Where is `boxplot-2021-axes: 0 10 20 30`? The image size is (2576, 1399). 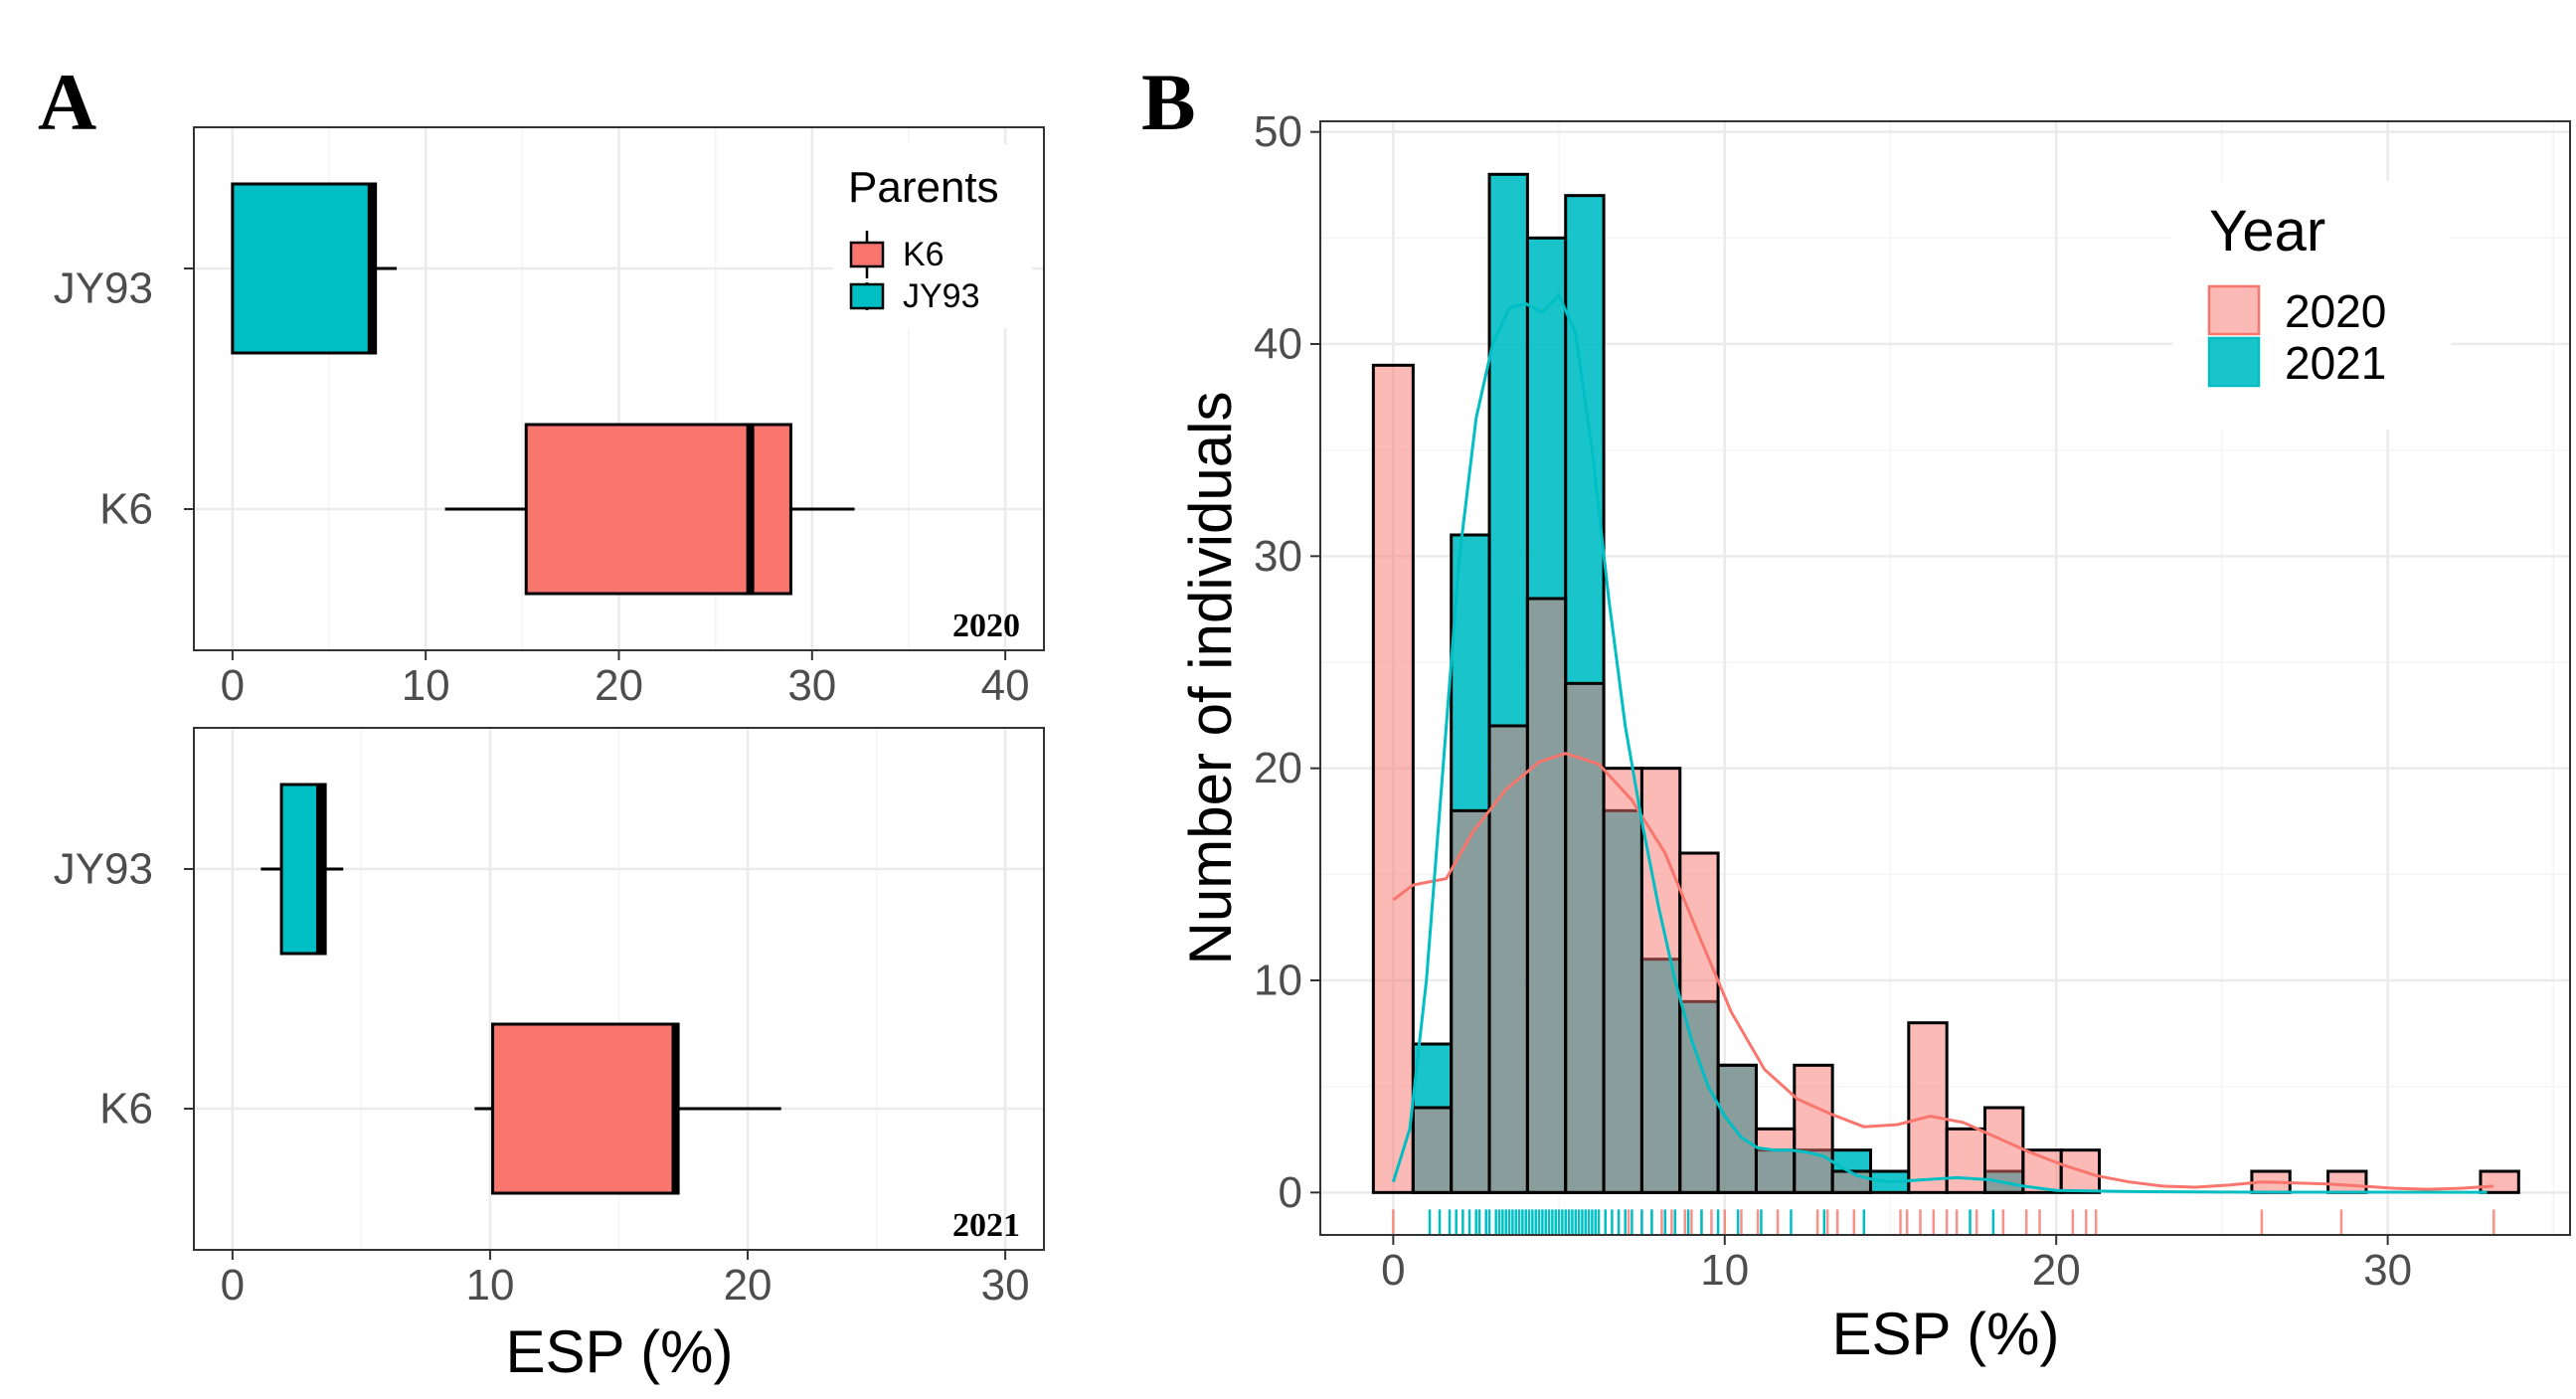 boxplot-2021-axes: 0 10 20 30 is located at coordinates (607, 1089).